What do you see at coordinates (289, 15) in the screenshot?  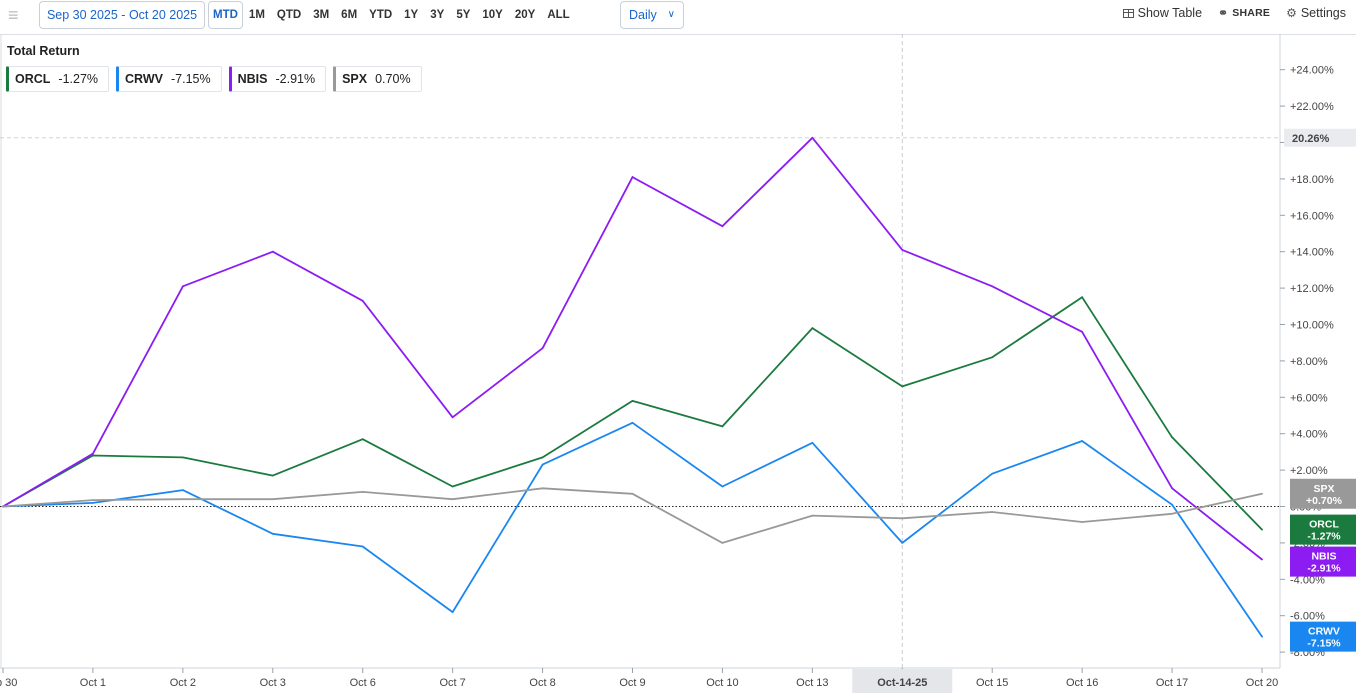 I see `period-qtd: QTD` at bounding box center [289, 15].